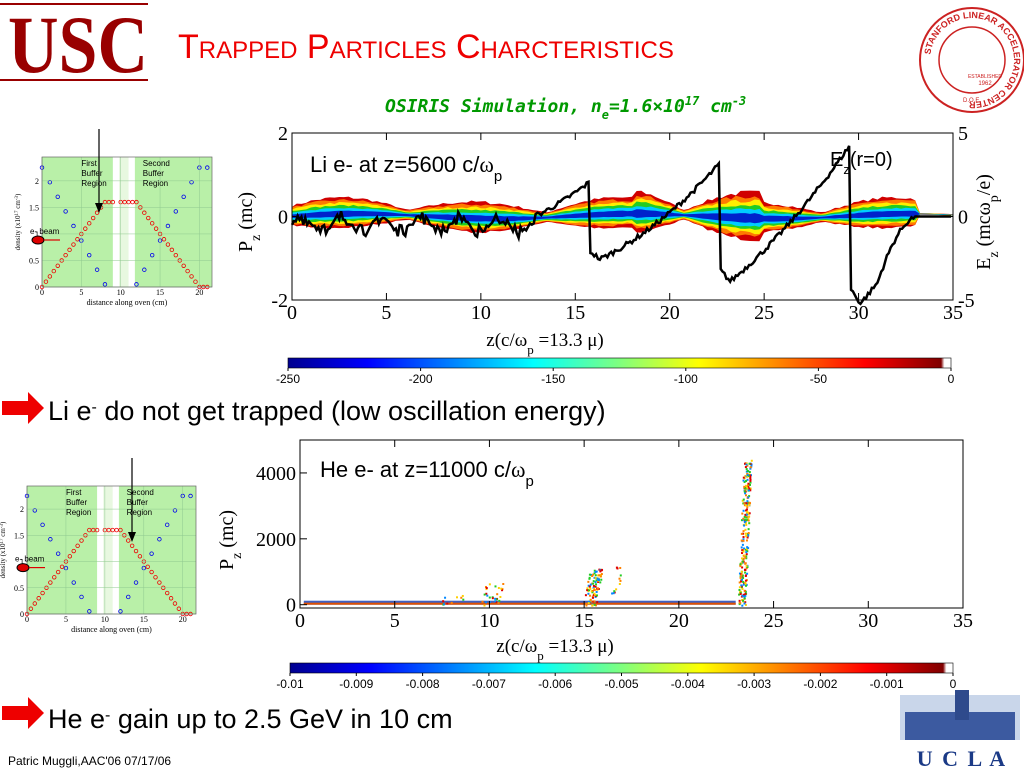  What do you see at coordinates (30, 559) in the screenshot?
I see `beam-label: e- beam` at bounding box center [30, 559].